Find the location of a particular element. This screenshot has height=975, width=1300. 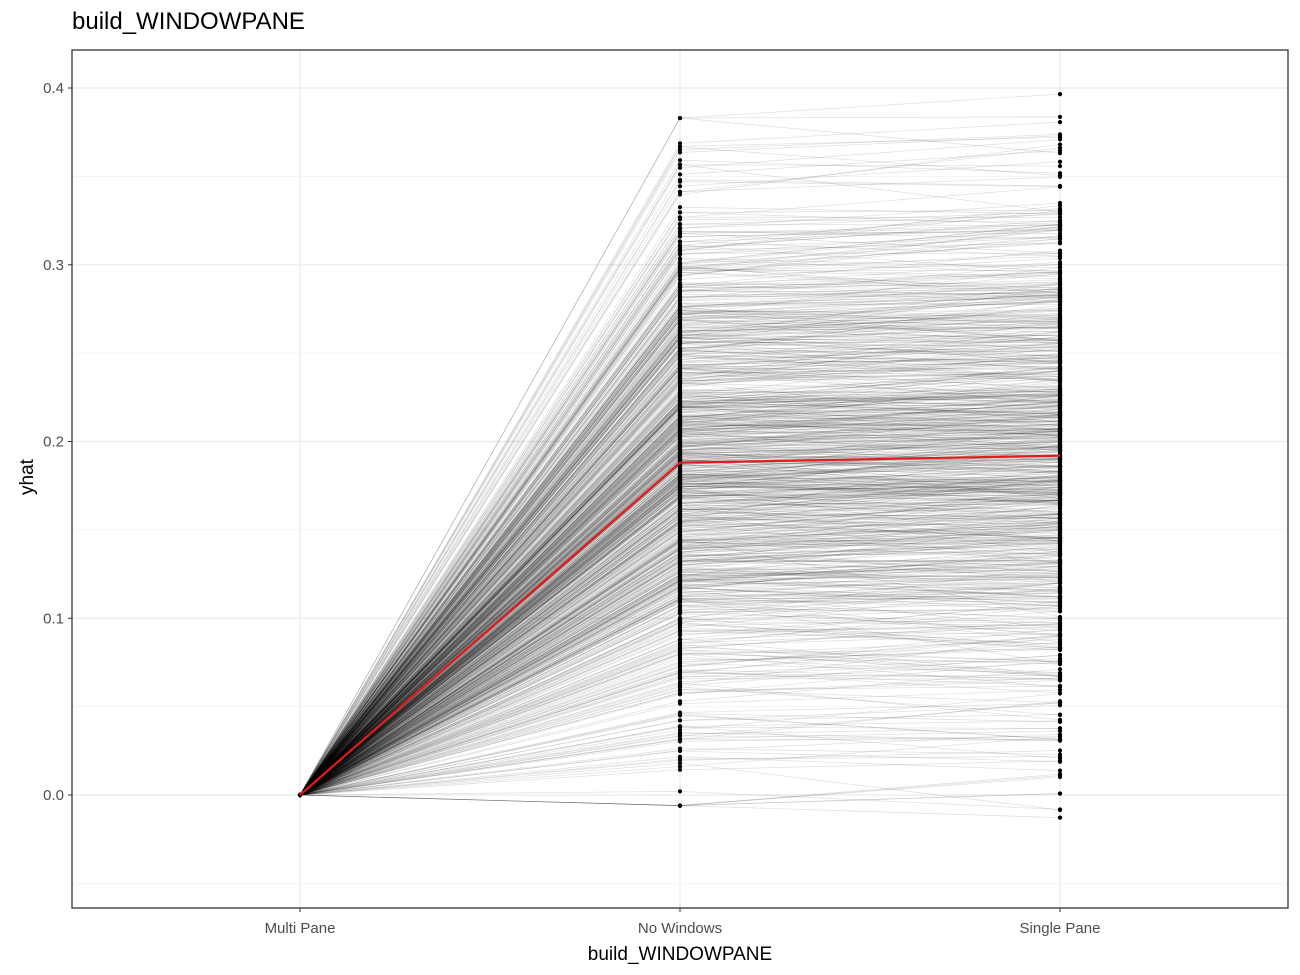

x-tick-label: Multi Pane is located at coordinates (300, 928).